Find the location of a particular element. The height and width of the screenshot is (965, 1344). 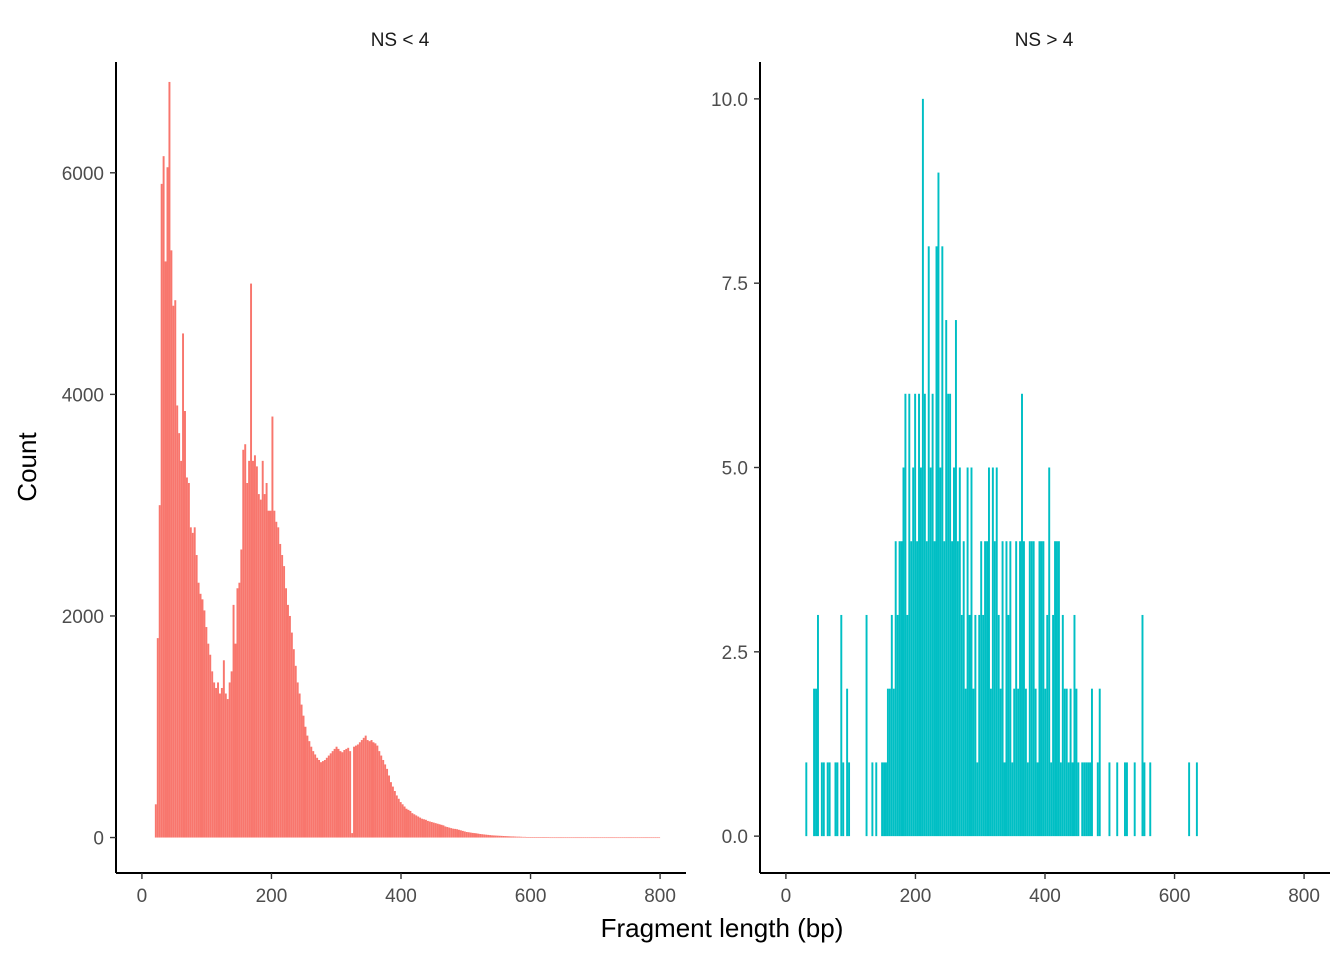

x-tick-label: 800 is located at coordinates (1304, 896).